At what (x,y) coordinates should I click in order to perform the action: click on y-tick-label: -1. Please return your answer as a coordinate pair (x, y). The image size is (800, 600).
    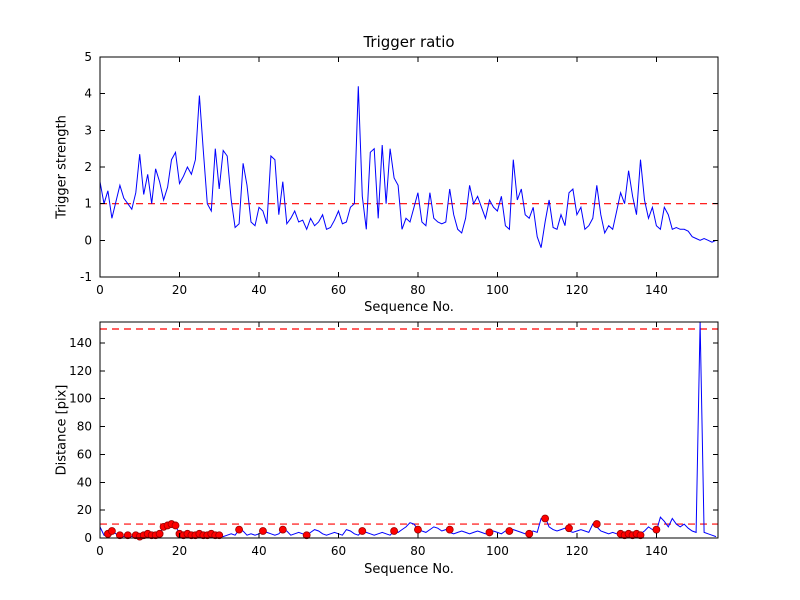
    Looking at the image, I should click on (86, 277).